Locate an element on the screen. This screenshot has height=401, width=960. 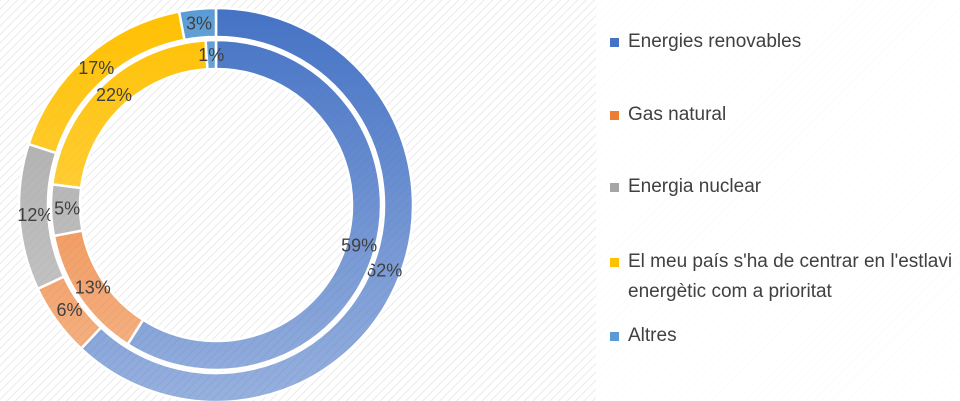
data-label: 3% is located at coordinates (199, 24).